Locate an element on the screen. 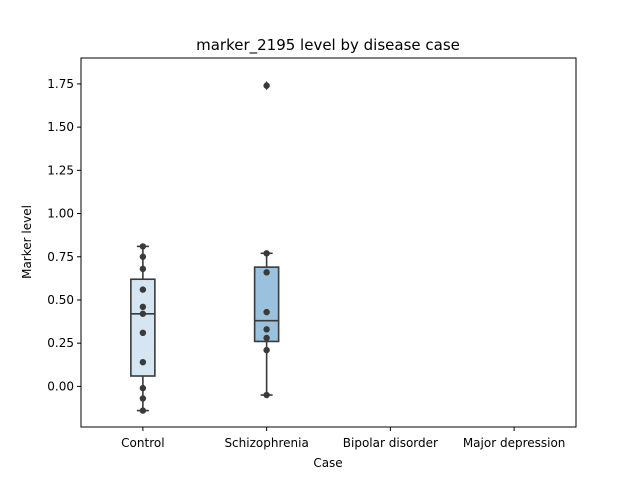 Image resolution: width=640 pixels, height=484 pixels. x-tick-label: Bipolar disorder is located at coordinates (390, 443).